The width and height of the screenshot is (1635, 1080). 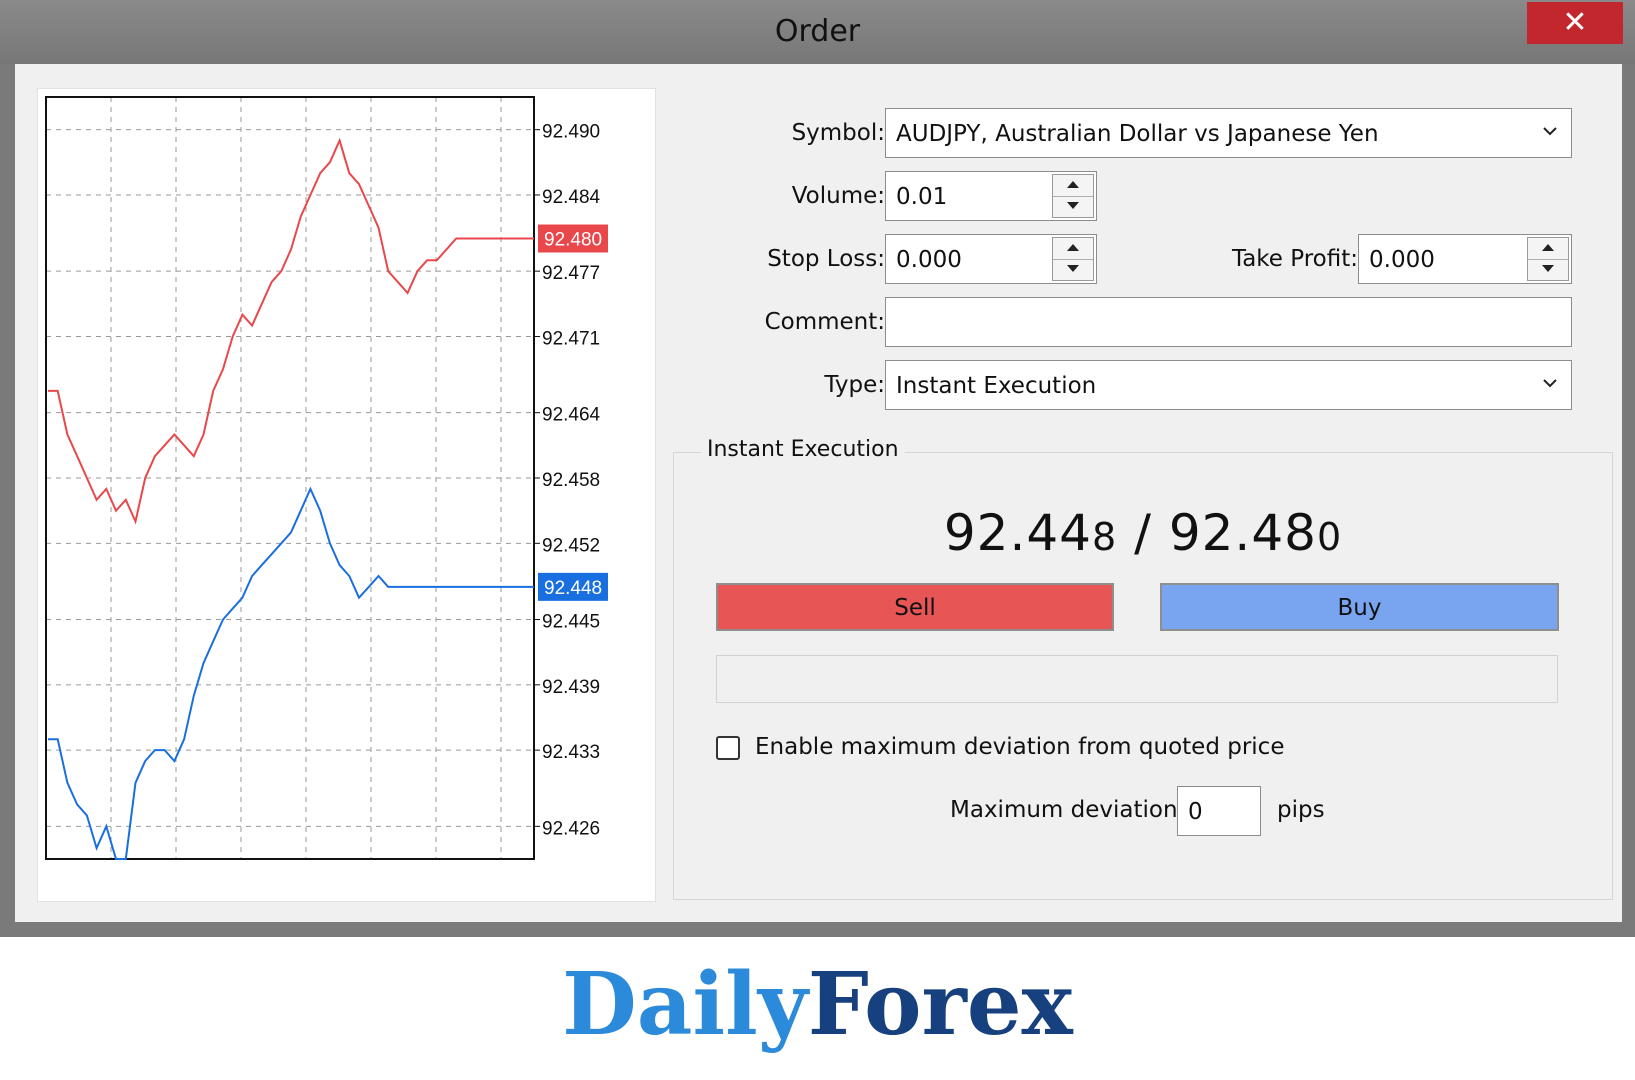 What do you see at coordinates (922, 197) in the screenshot?
I see `volume-value: 0.01` at bounding box center [922, 197].